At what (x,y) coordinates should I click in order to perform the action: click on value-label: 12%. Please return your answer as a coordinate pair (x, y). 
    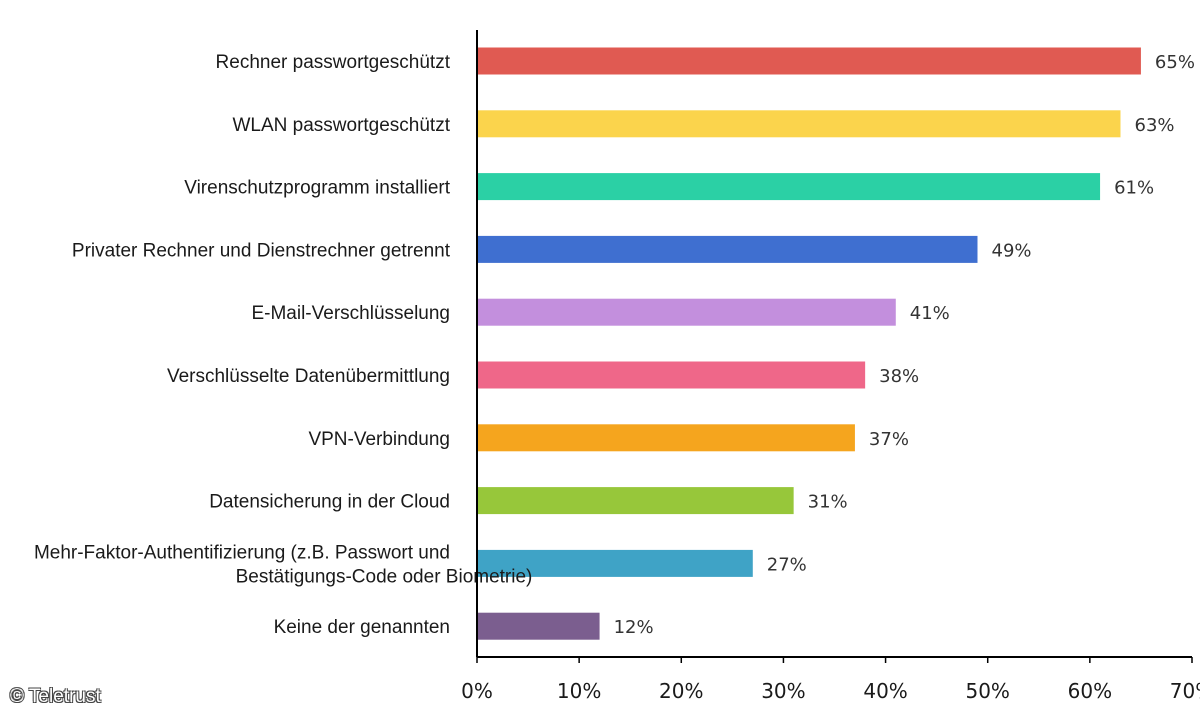
    Looking at the image, I should click on (634, 627).